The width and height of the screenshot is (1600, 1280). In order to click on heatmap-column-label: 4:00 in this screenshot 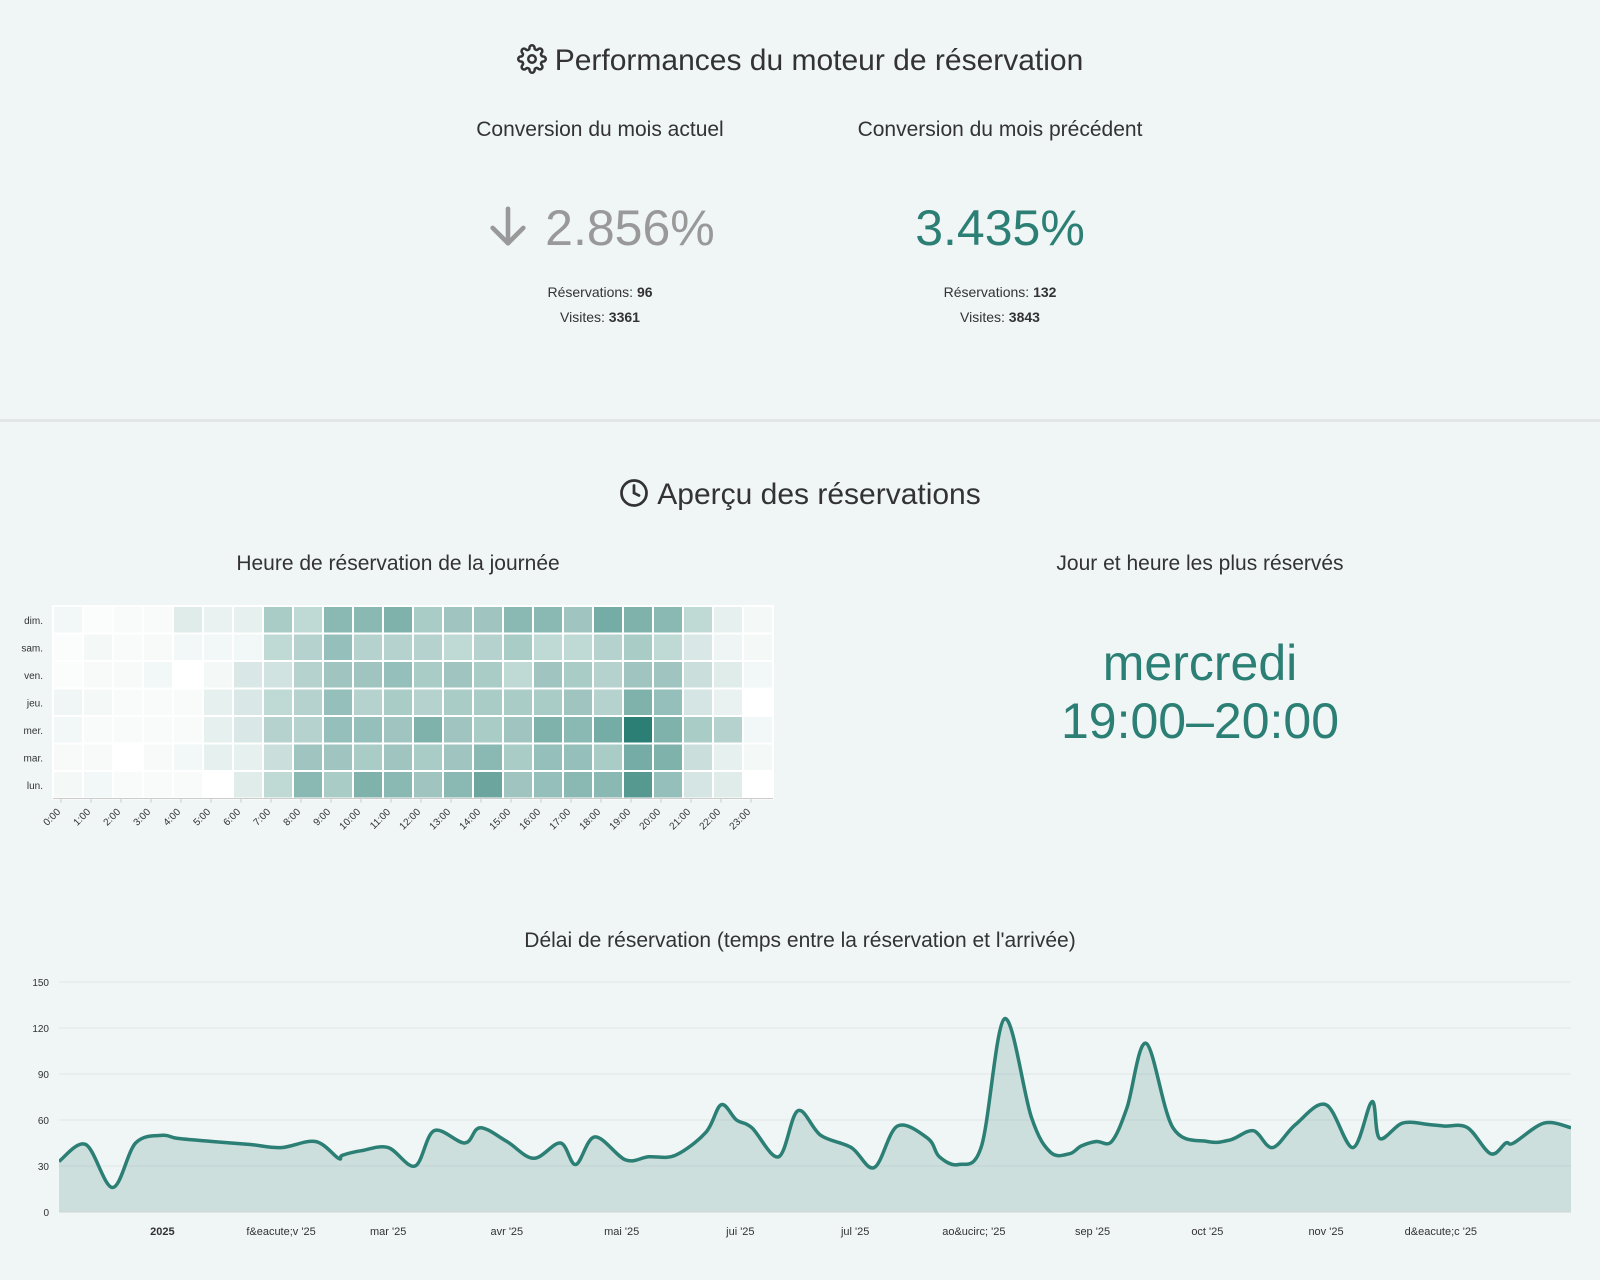, I will do `click(173, 818)`.